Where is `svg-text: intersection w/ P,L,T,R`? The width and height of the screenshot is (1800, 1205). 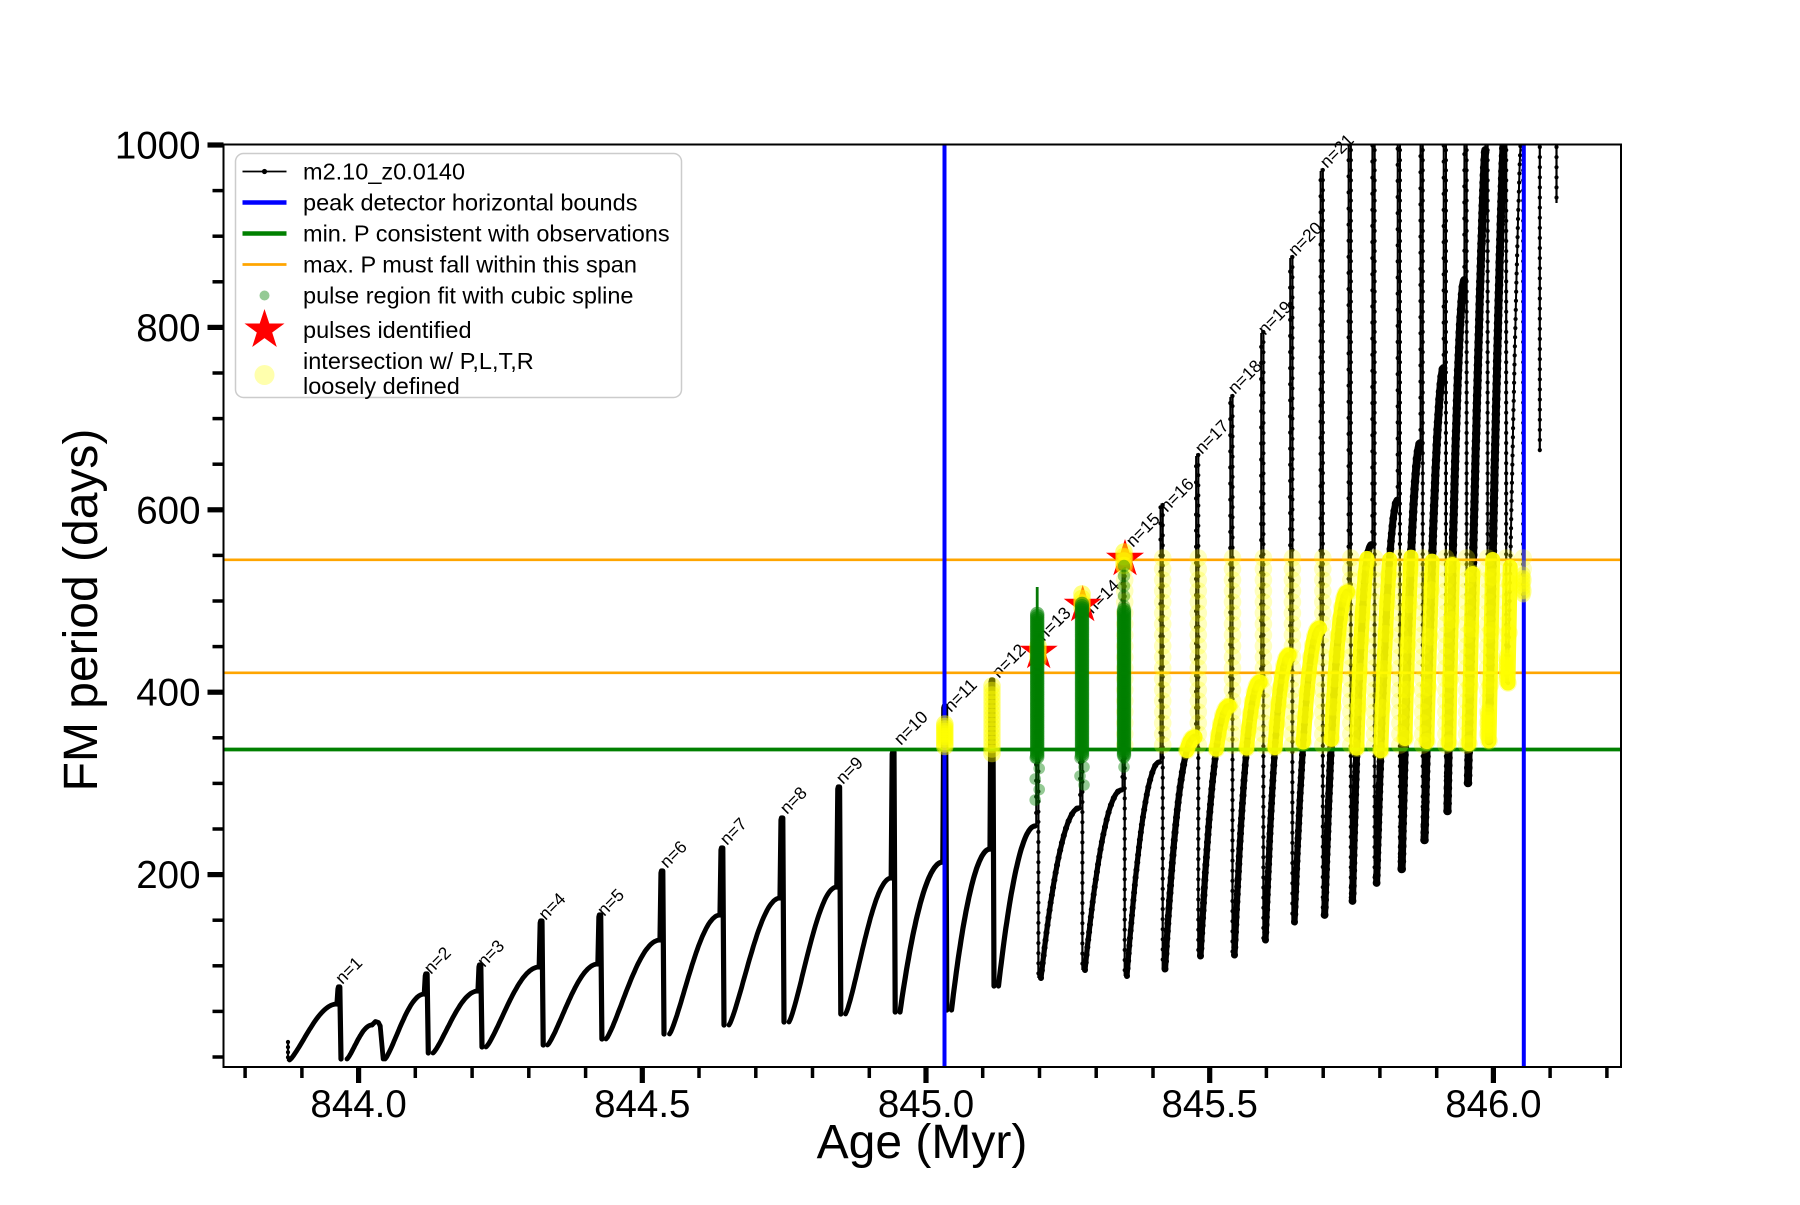 svg-text: intersection w/ P,L,T,R is located at coordinates (418, 361).